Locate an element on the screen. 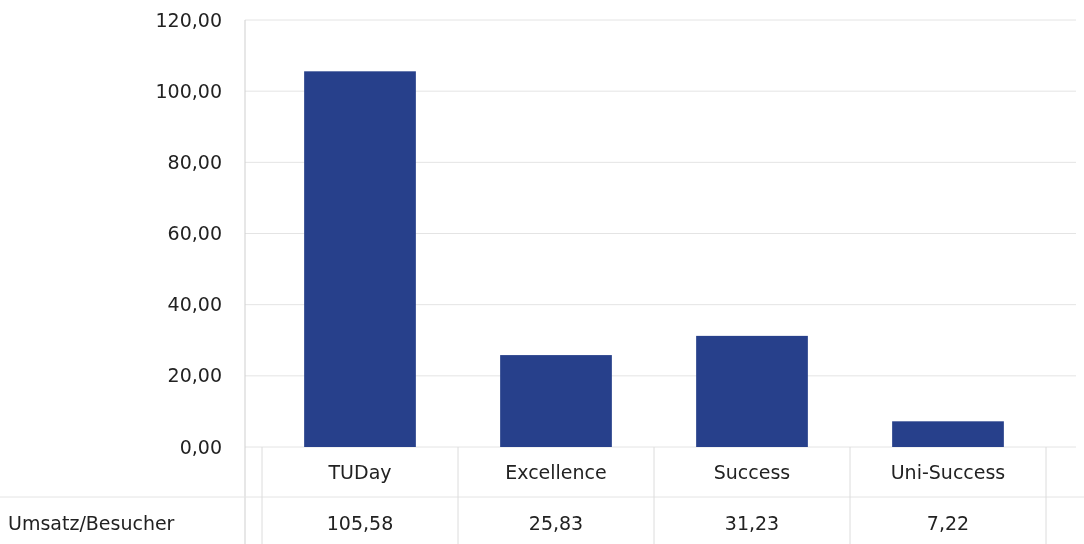  y-tick-label: 20,00 is located at coordinates (194, 375).